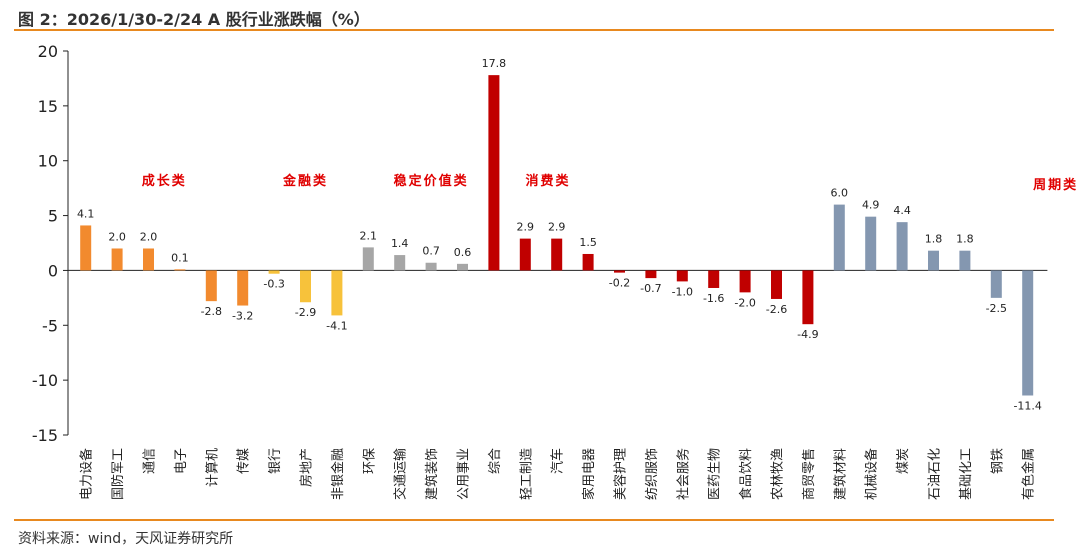  I want to click on category-label: 食品饮料, so click(746, 474).